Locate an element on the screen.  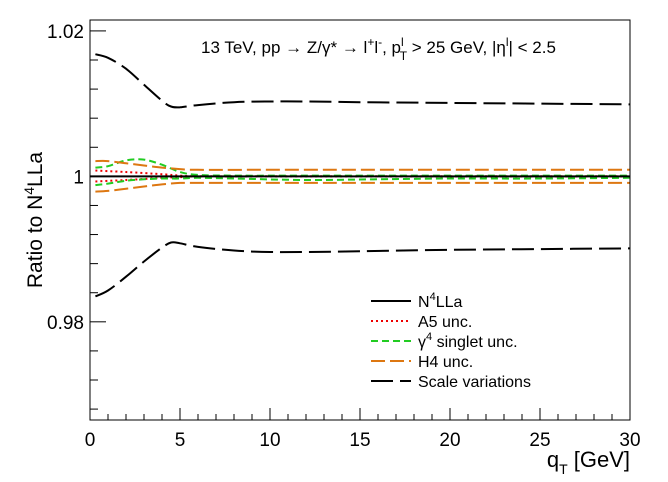
series-line-scale-variations-up is located at coordinates (363, 81).